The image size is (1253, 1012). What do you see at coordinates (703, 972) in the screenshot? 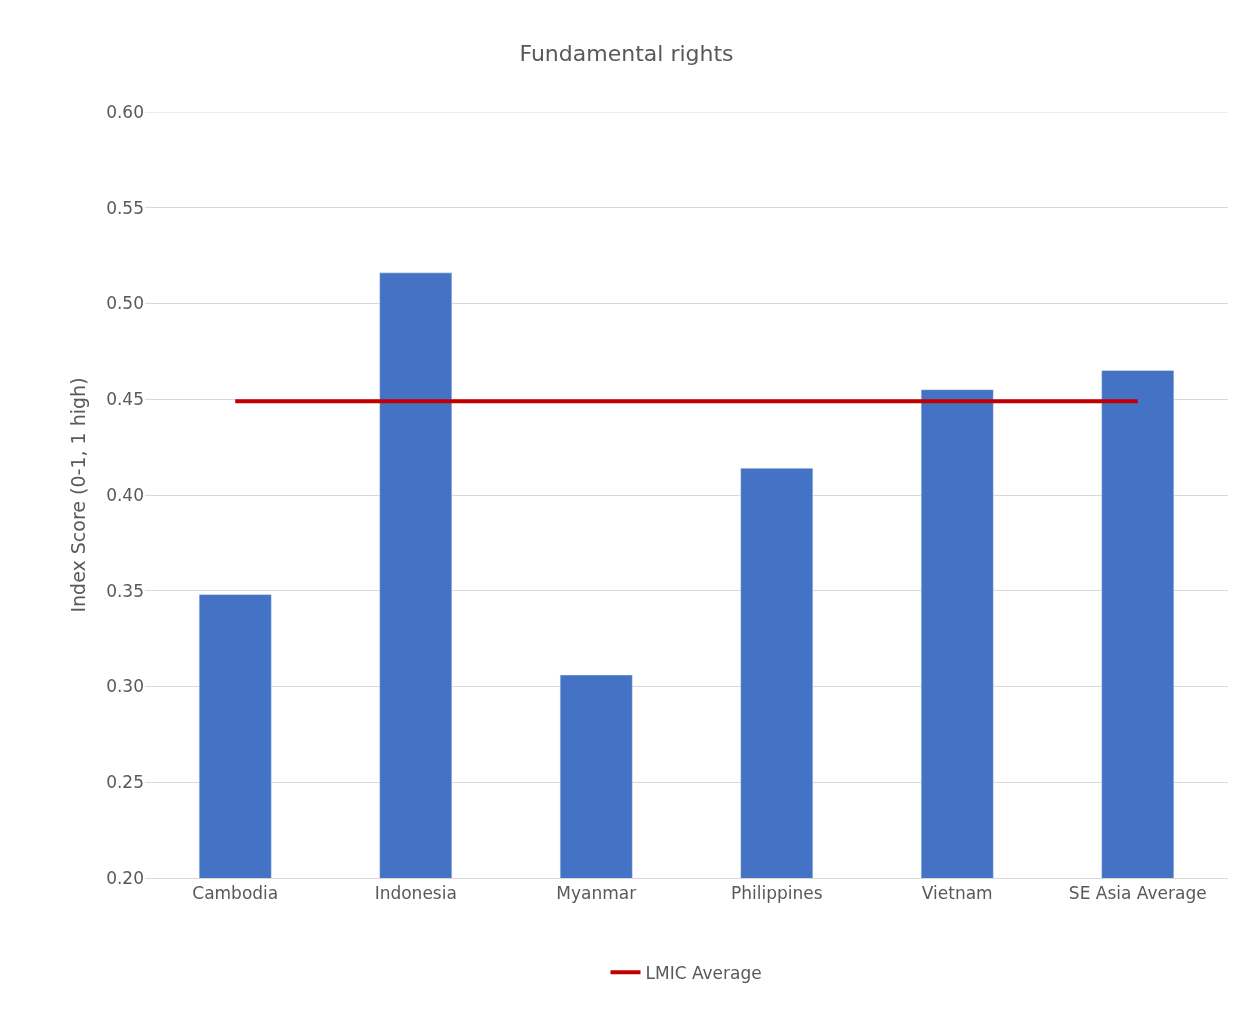
I see `legend-label: LMIC Average` at bounding box center [703, 972].